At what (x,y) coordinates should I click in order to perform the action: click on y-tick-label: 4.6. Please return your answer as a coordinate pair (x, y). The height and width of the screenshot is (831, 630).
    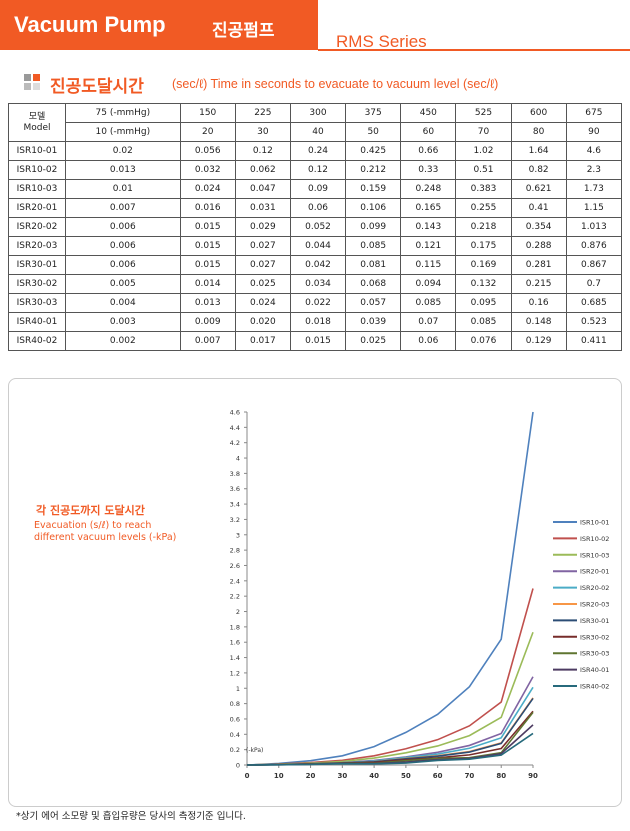
    Looking at the image, I should click on (235, 413).